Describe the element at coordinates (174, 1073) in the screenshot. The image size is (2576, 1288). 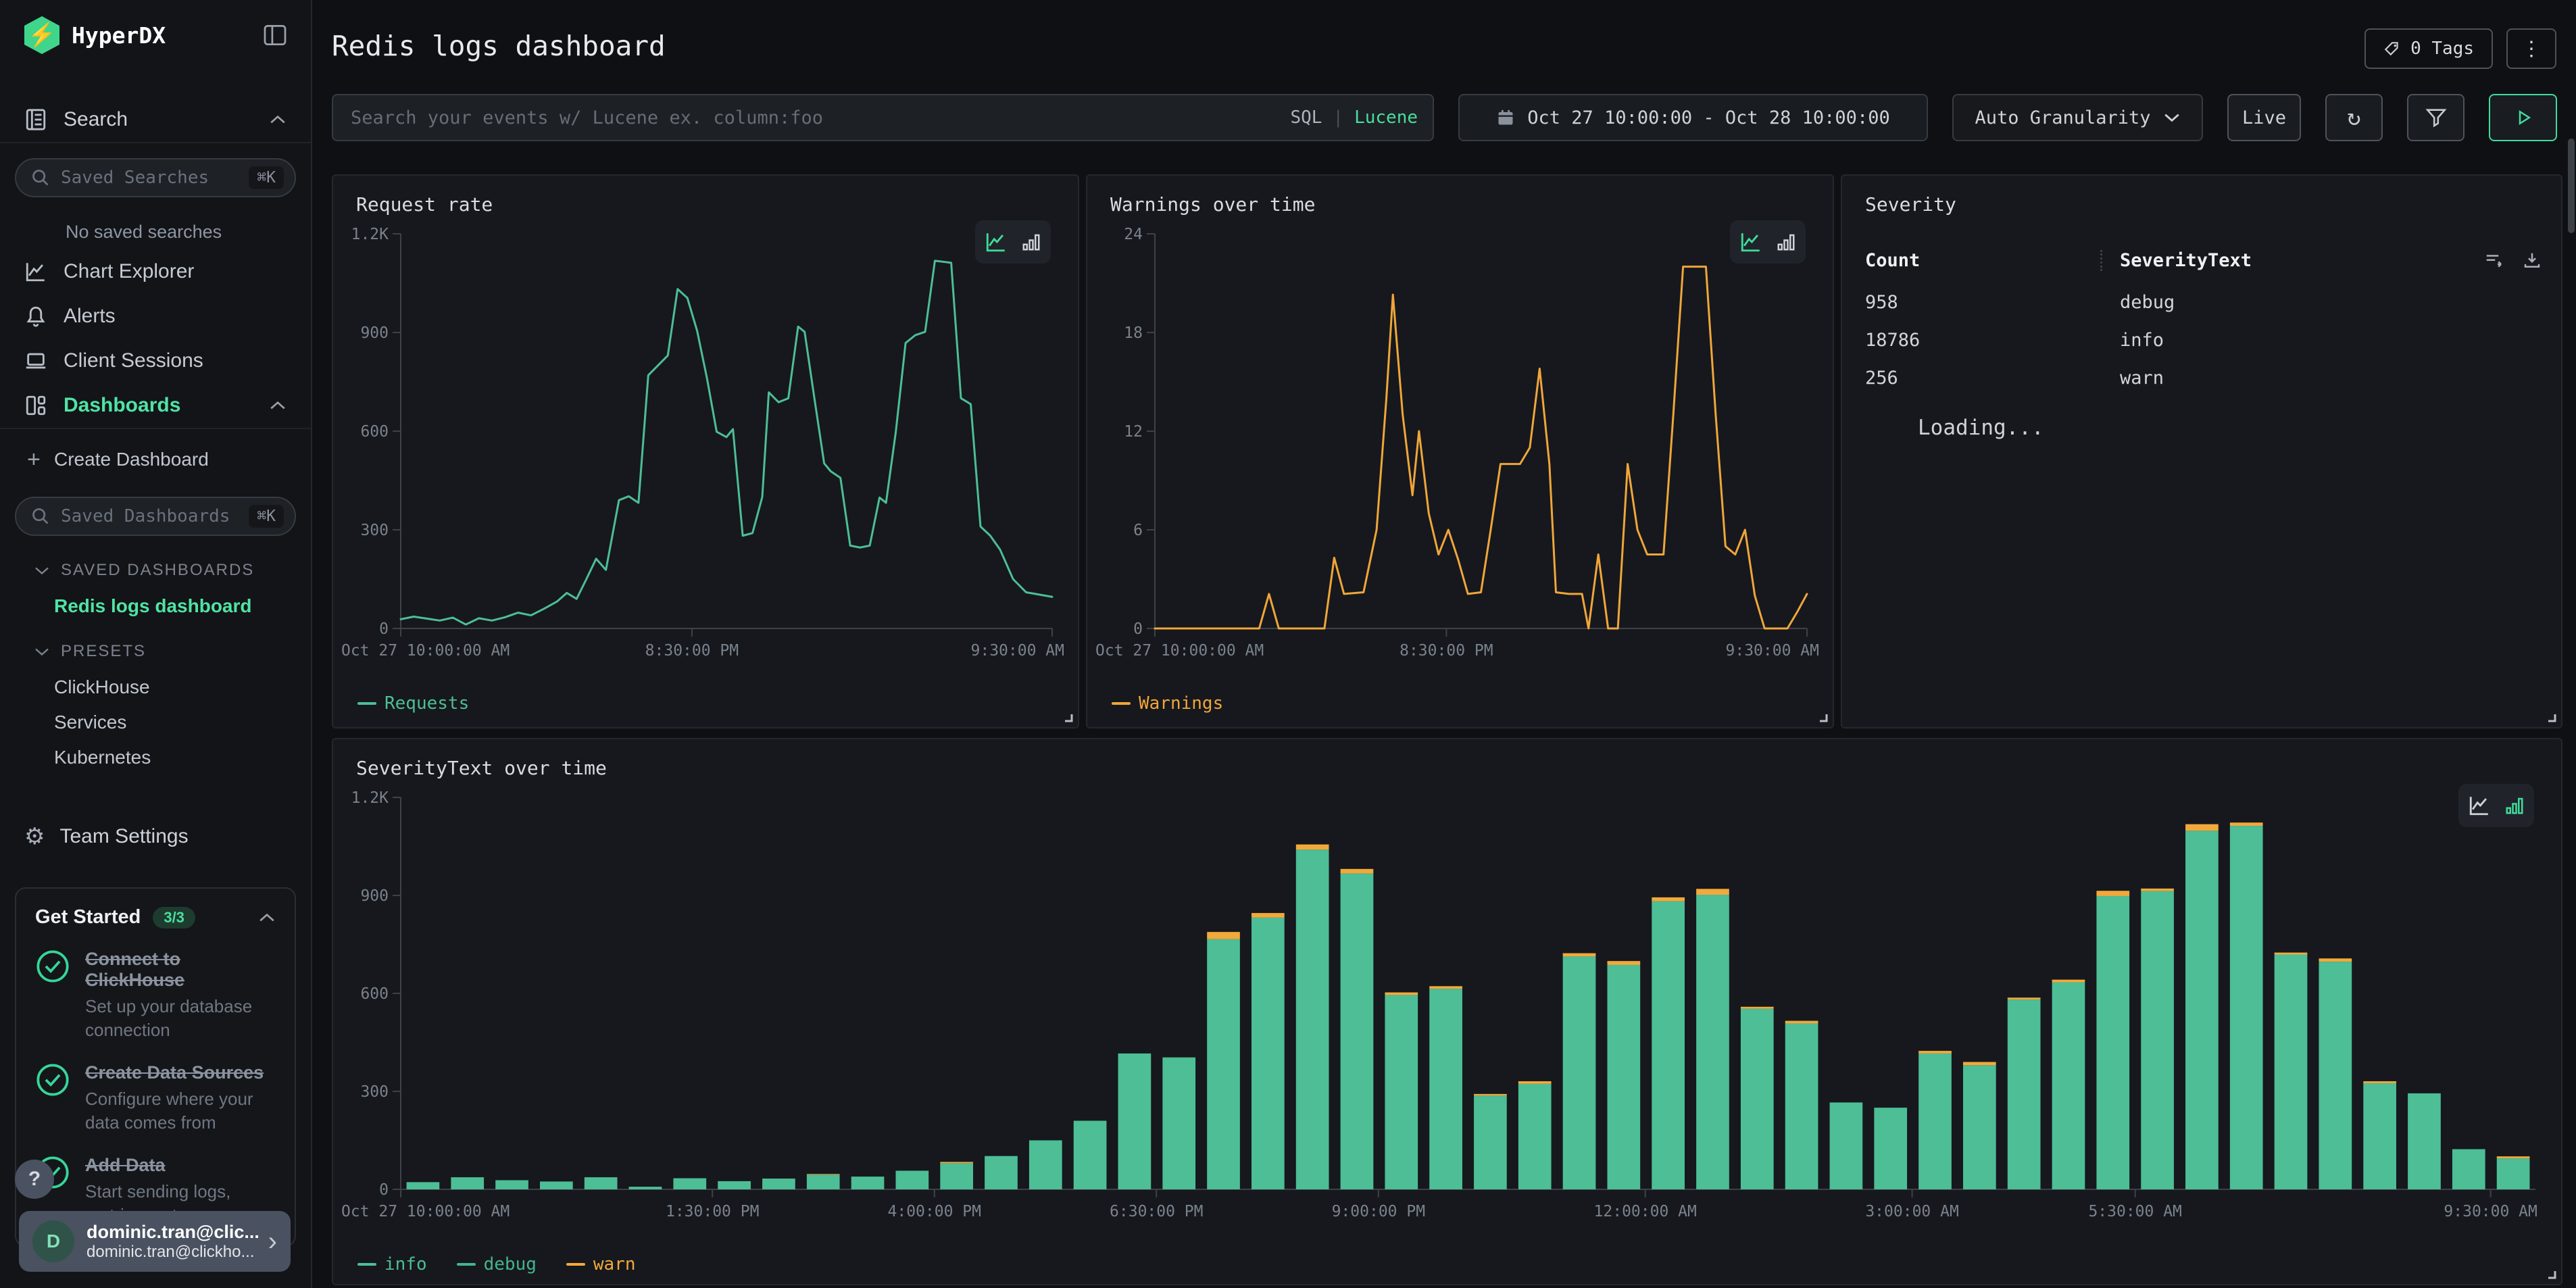
I see `step-title: Create Data Sources` at that location.